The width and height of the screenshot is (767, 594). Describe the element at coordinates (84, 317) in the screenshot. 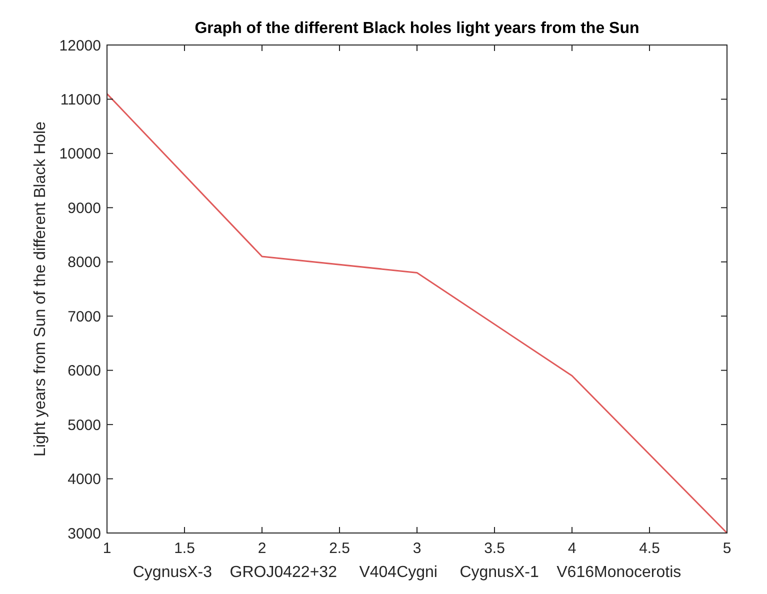

I see `y-tick-label: 7000` at that location.